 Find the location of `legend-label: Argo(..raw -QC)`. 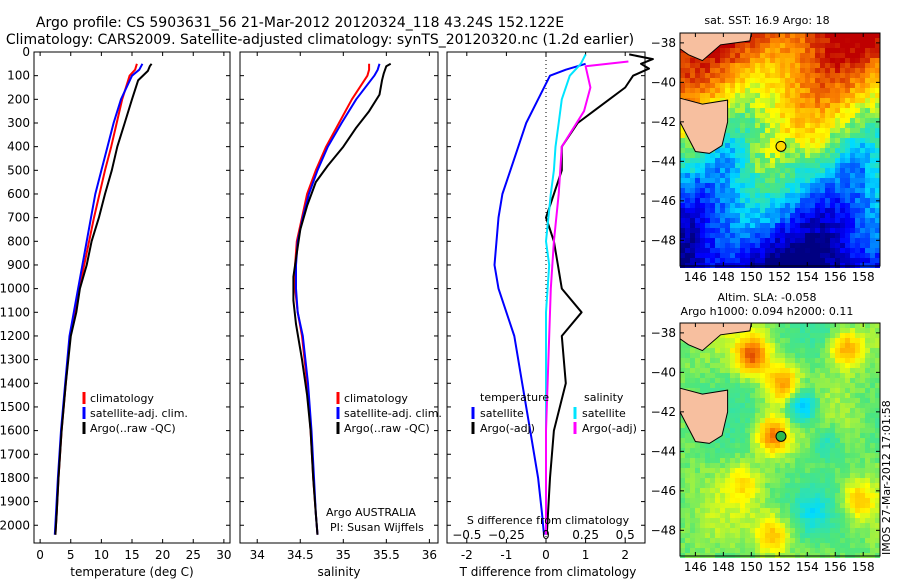

legend-label: Argo(..raw -QC) is located at coordinates (387, 428).